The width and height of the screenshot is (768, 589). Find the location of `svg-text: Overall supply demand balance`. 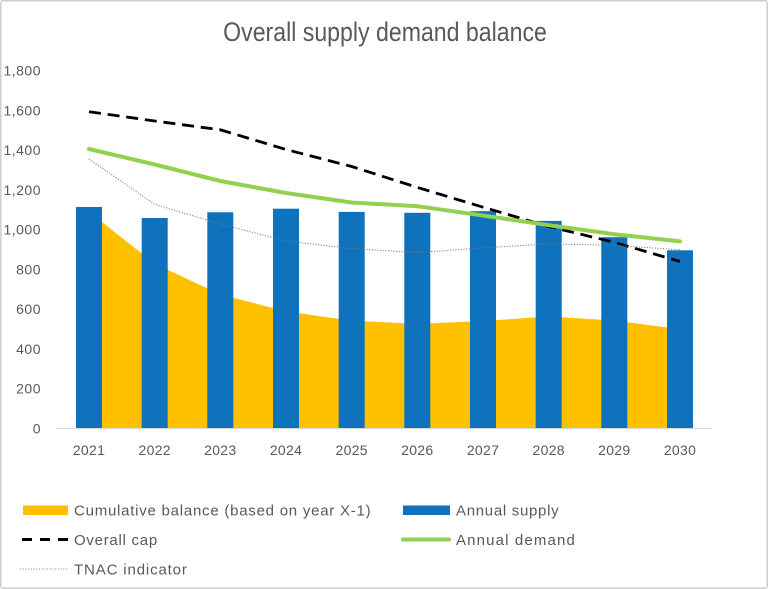

svg-text: Overall supply demand balance is located at coordinates (385, 32).